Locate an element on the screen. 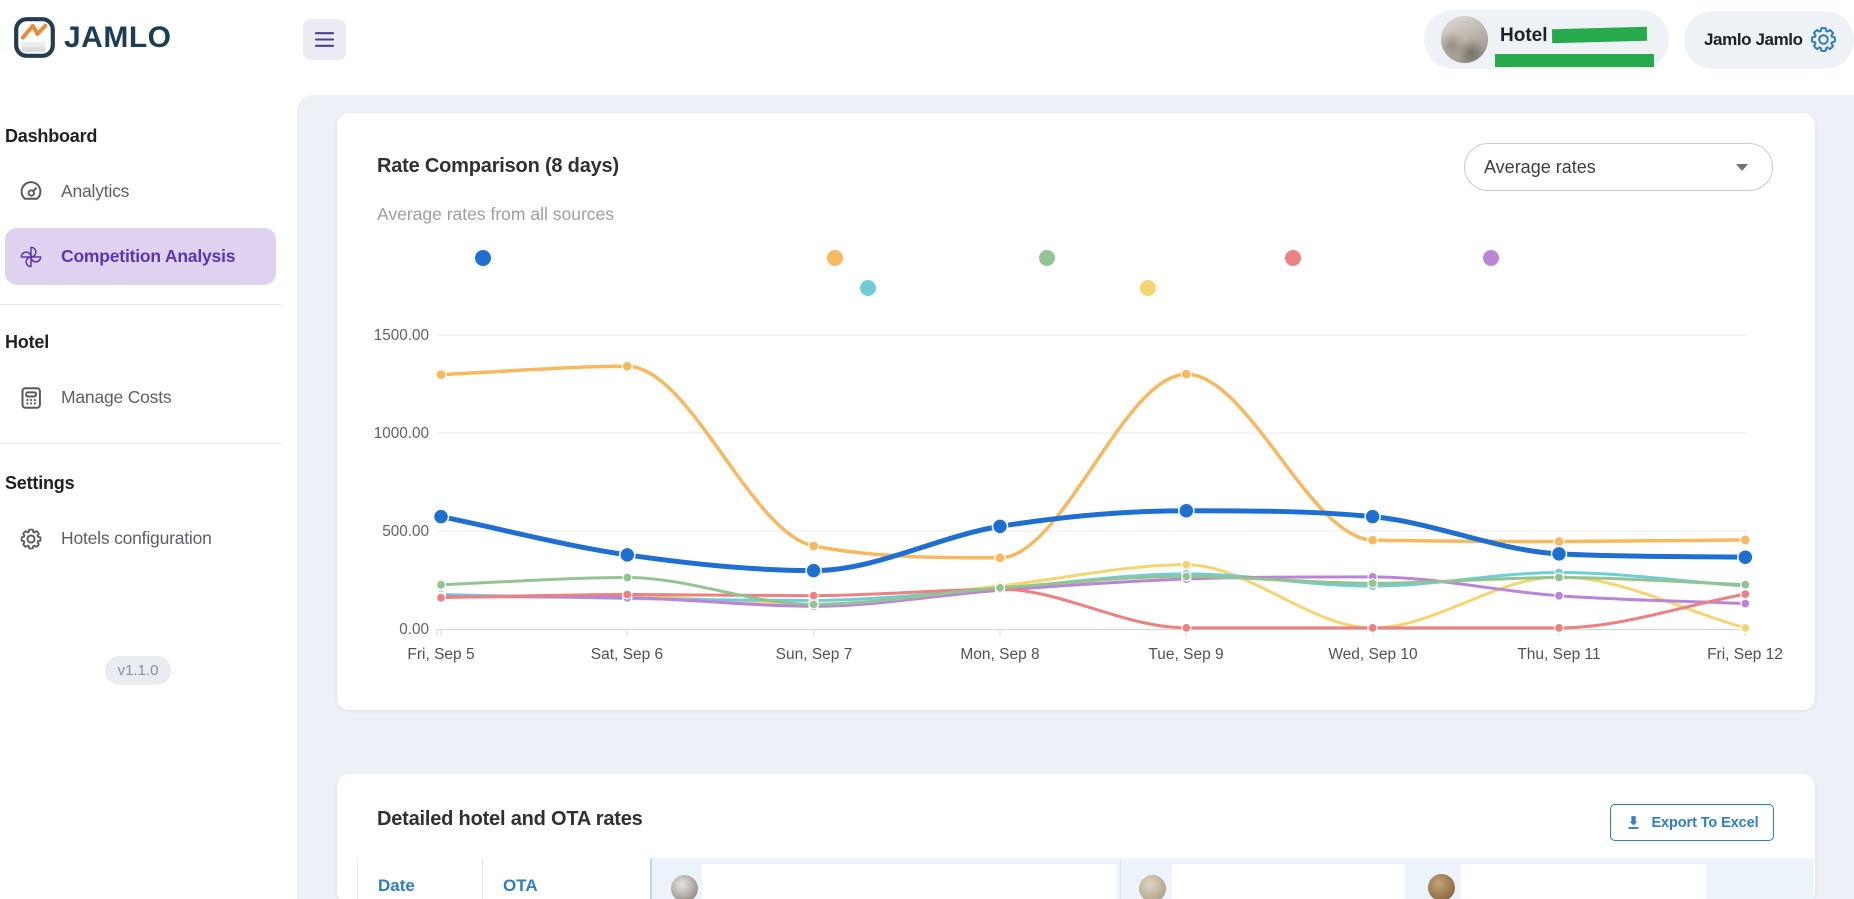  svg-text: Thu, Sep 11 is located at coordinates (1558, 654).